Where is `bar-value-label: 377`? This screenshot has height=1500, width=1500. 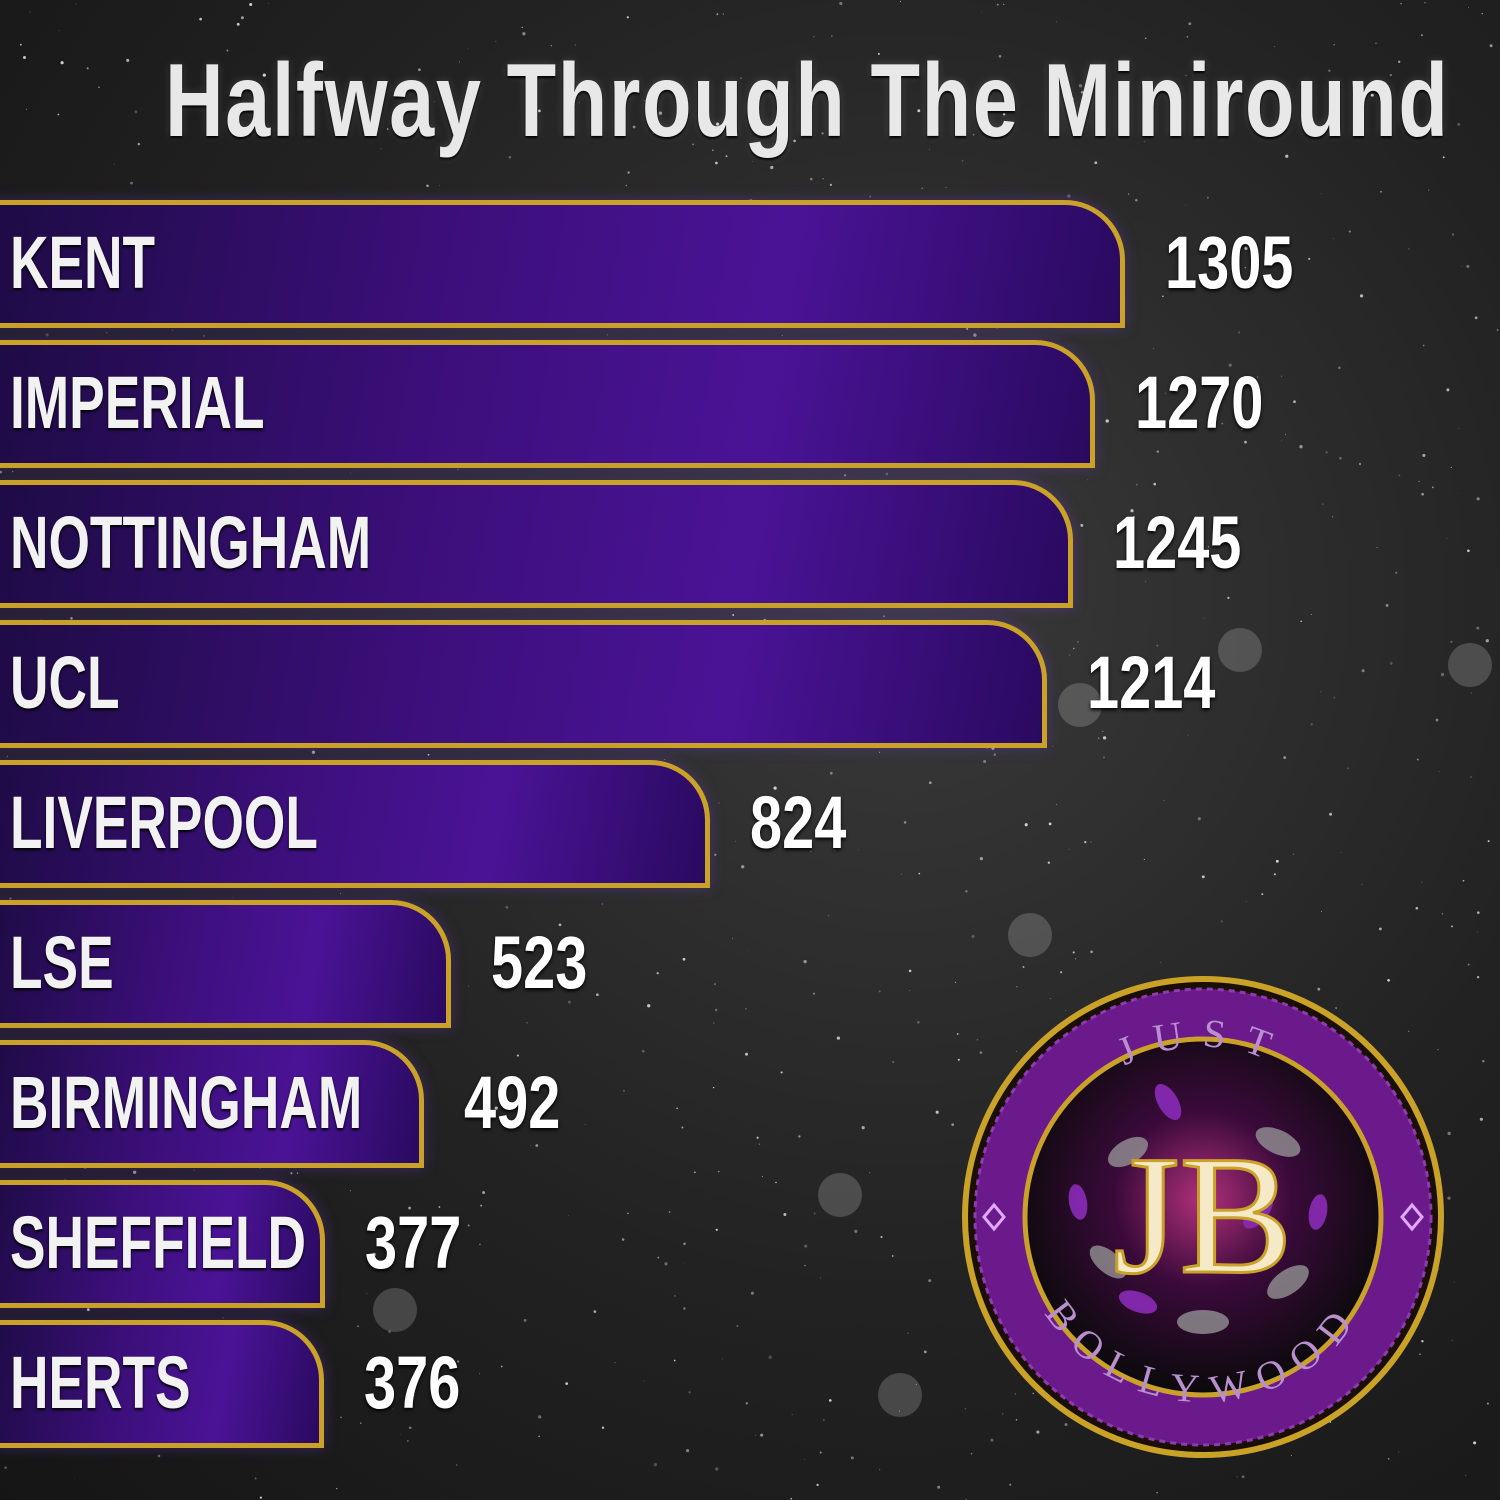
bar-value-label: 377 is located at coordinates (413, 1242).